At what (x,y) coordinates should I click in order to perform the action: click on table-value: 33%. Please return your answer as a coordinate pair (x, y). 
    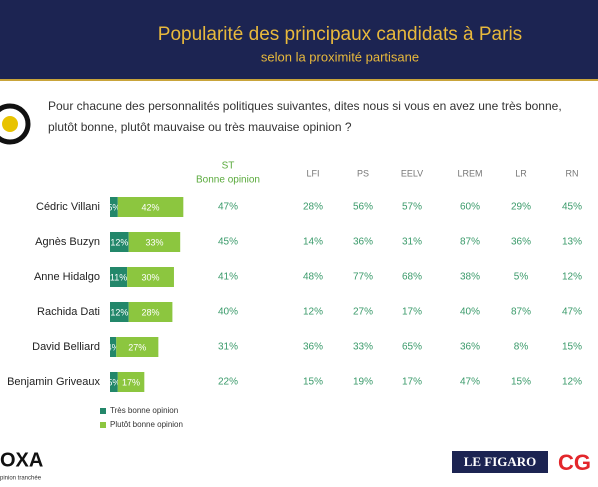
    Looking at the image, I should click on (363, 347).